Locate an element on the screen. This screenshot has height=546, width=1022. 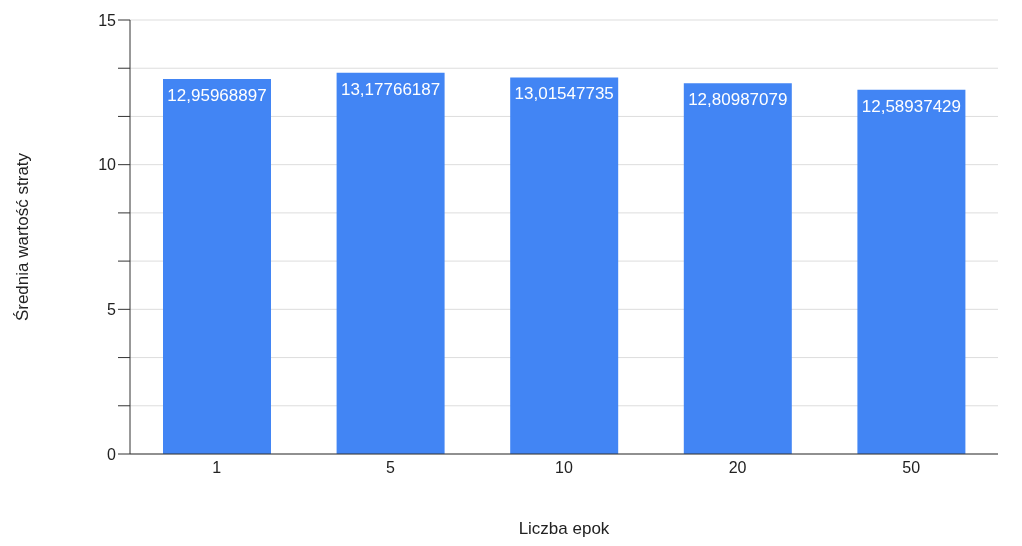
y-tick-label: 10 is located at coordinates (107, 165).